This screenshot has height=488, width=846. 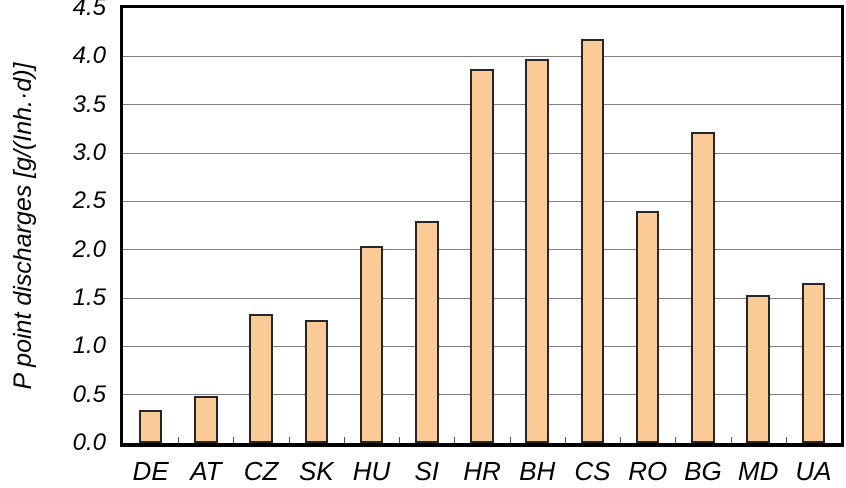 What do you see at coordinates (813, 471) in the screenshot?
I see `x-tick-label-UA: UA` at bounding box center [813, 471].